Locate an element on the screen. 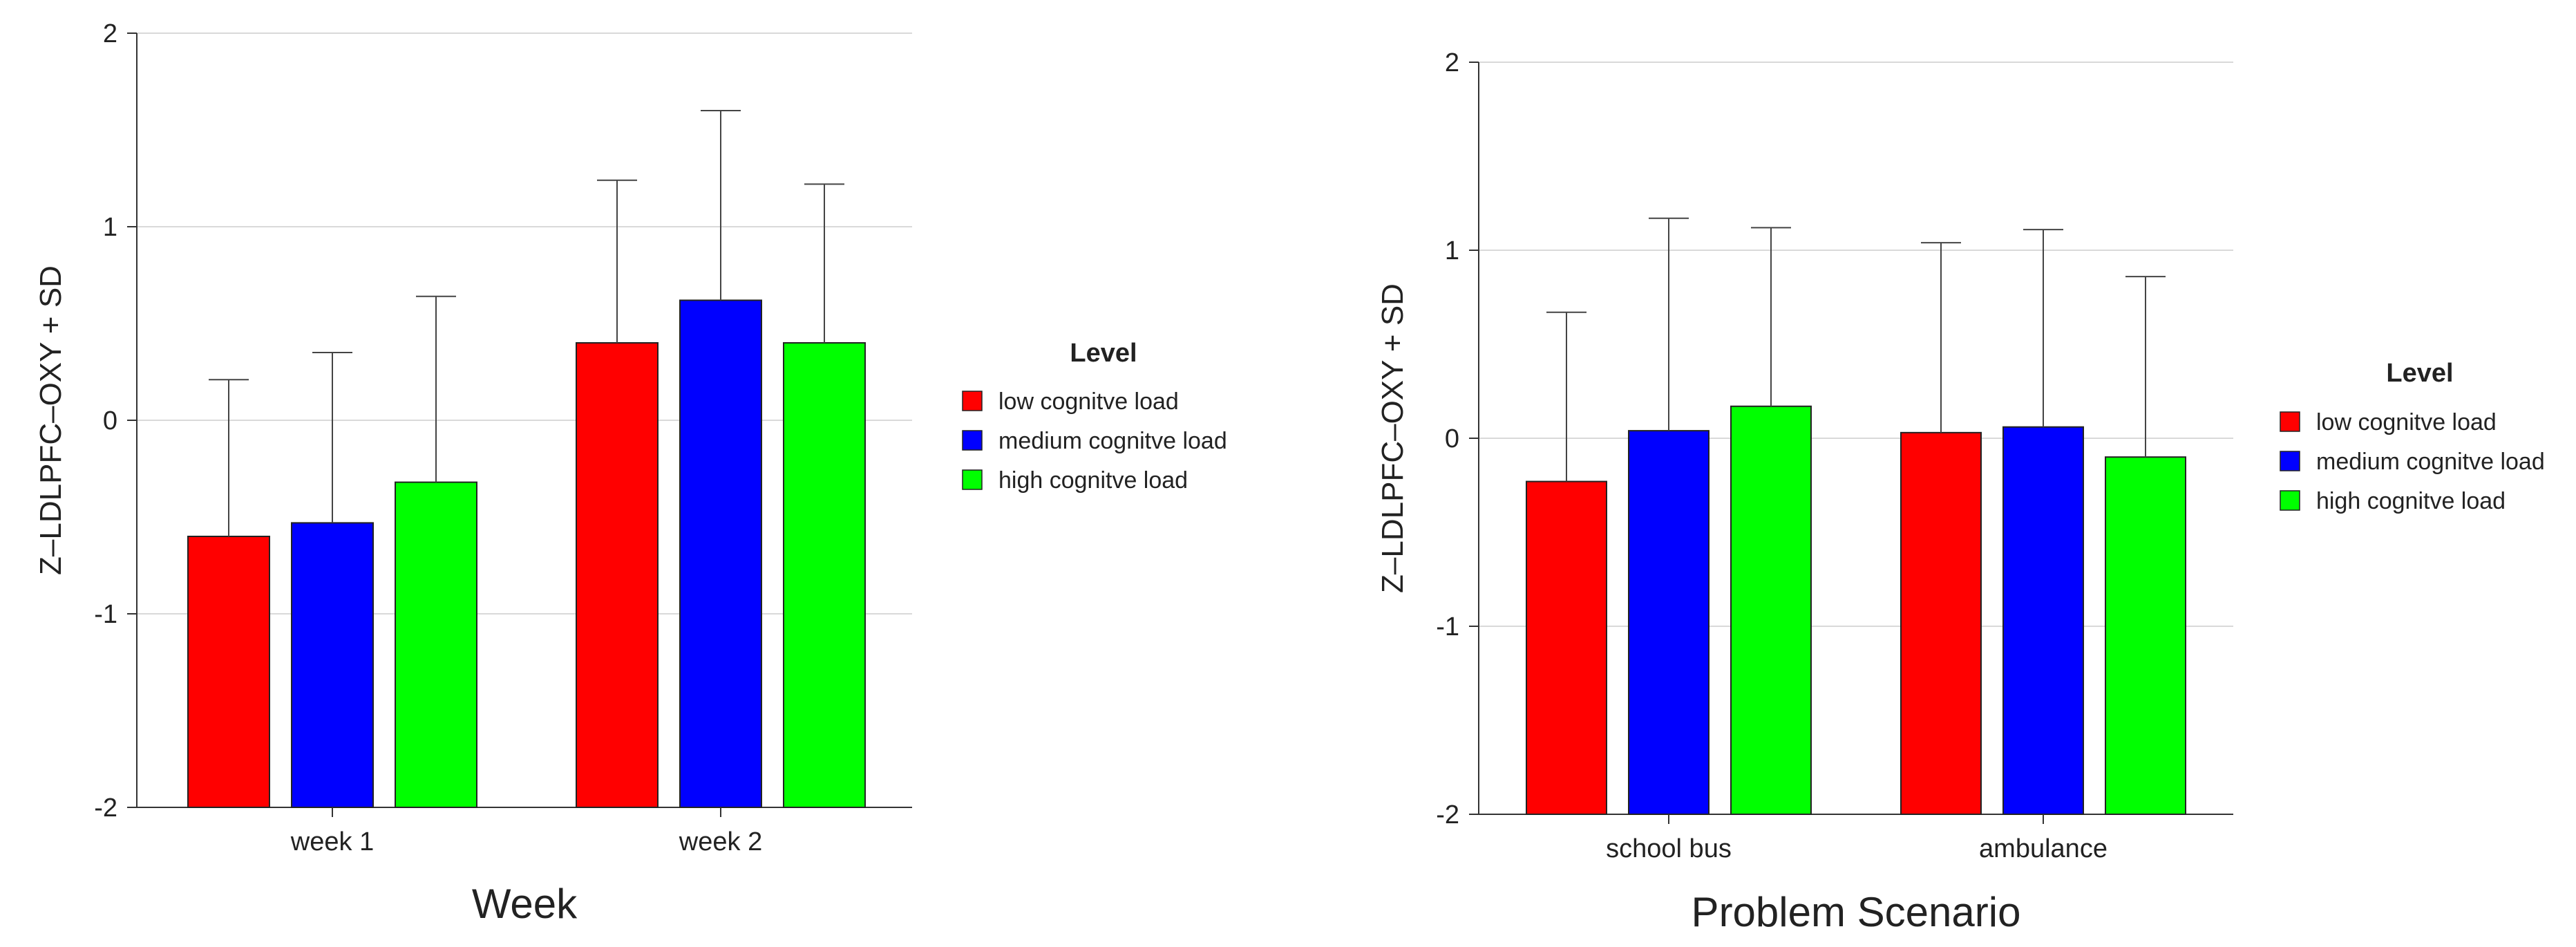 This screenshot has width=2576, height=947. x-tick-label: ambulance is located at coordinates (2043, 848).